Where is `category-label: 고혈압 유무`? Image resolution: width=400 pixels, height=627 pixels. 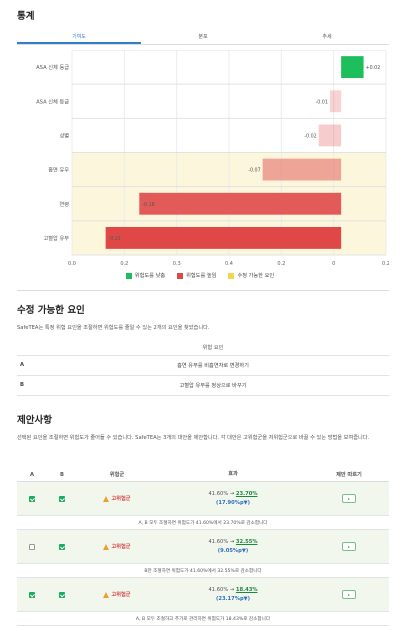 category-label: 고혈압 유무 is located at coordinates (56, 238).